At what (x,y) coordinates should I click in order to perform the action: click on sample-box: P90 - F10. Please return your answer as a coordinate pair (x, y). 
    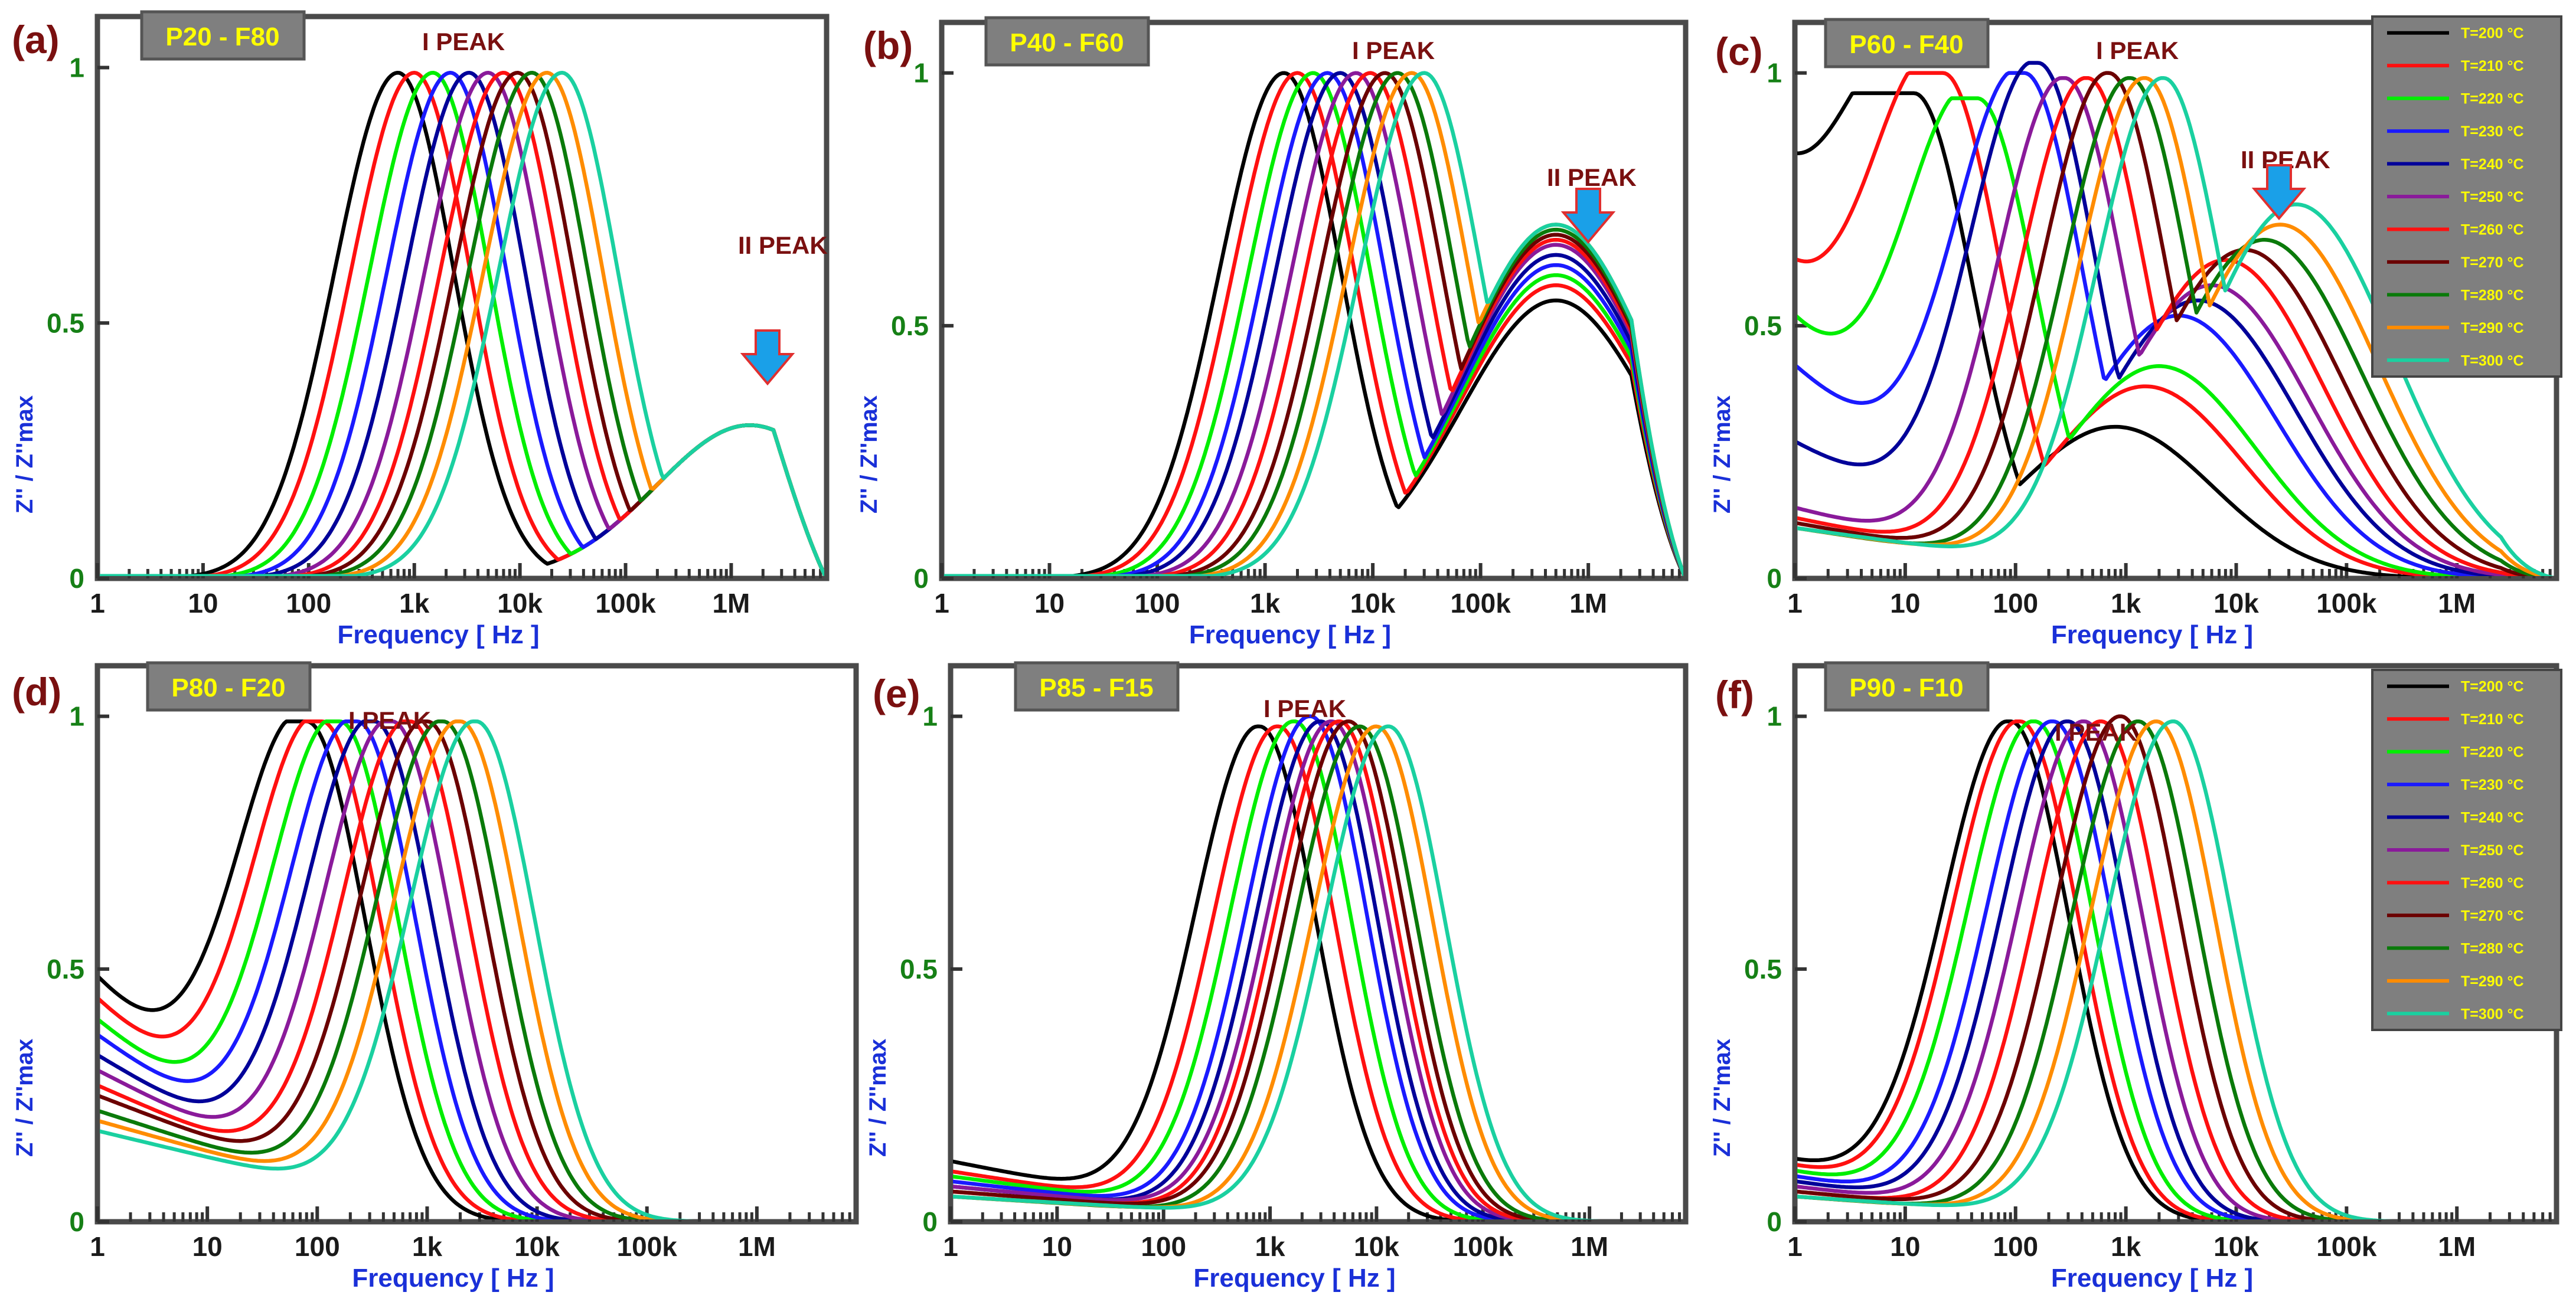
    Looking at the image, I should click on (1907, 687).